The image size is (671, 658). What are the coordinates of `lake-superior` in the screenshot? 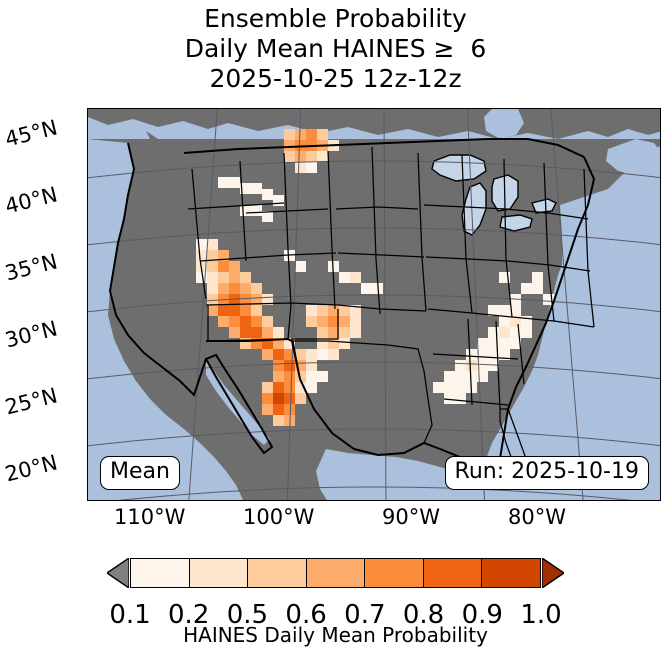 It's located at (459, 168).